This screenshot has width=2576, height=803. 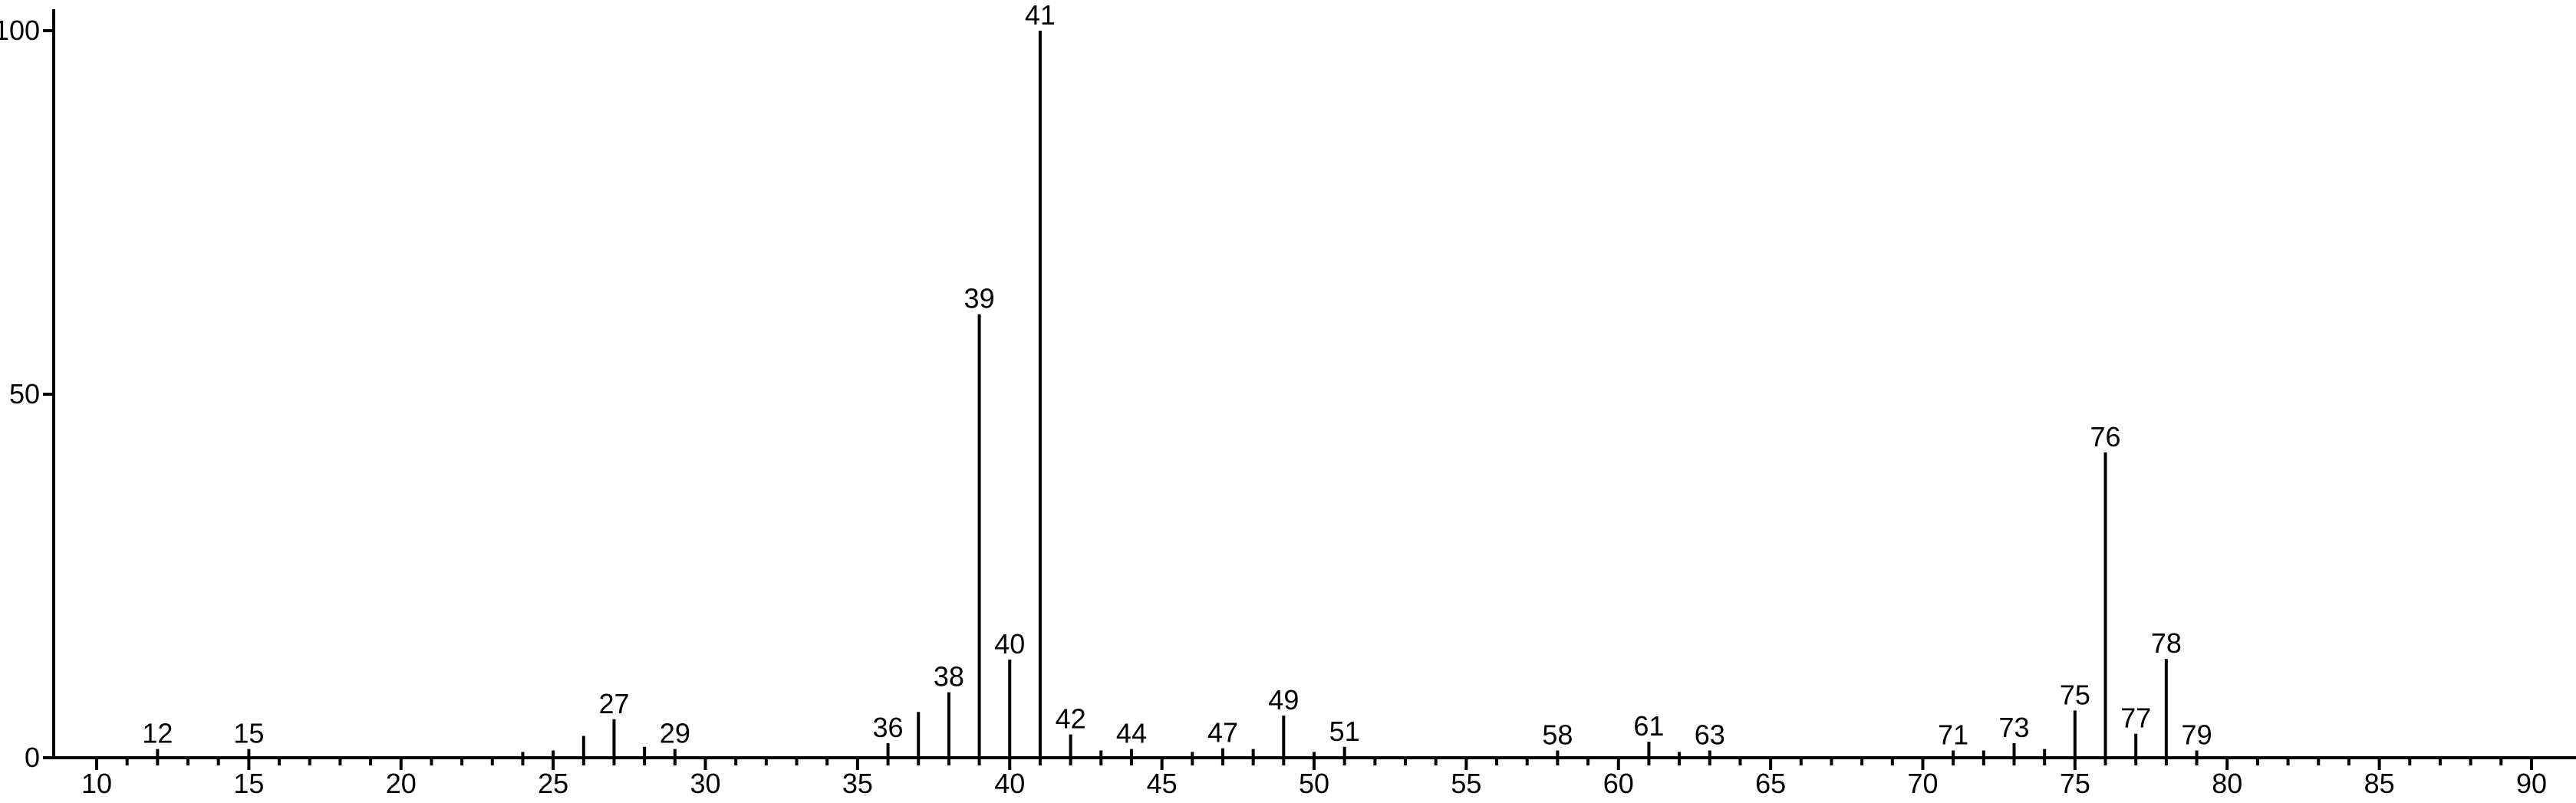 What do you see at coordinates (675, 733) in the screenshot?
I see `peak-label: 29` at bounding box center [675, 733].